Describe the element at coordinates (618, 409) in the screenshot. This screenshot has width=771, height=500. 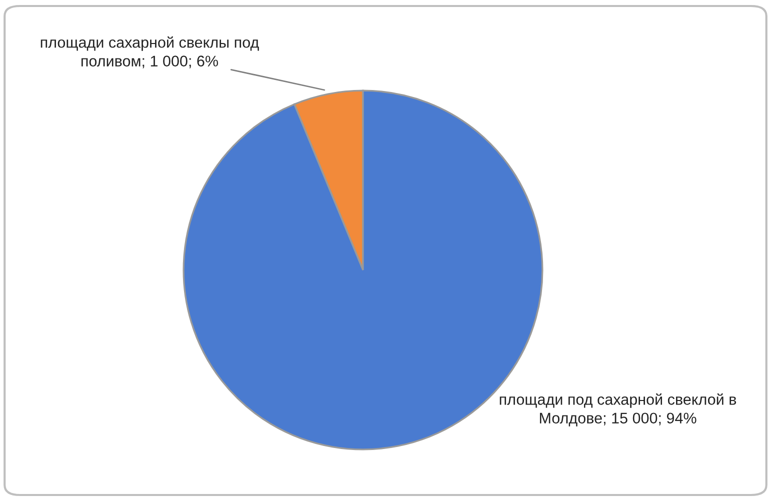
I see `slice-label: площади под сахарной свеклой в Молдове; 15 000; 94%` at that location.